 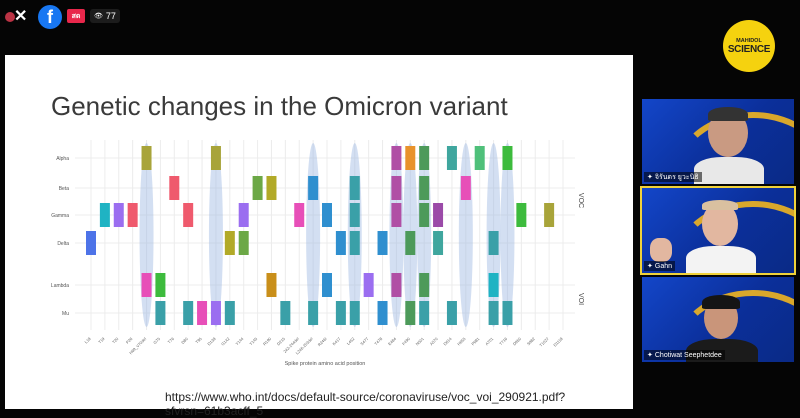 I want to click on x-tick-label: T20, so click(x=115, y=340).